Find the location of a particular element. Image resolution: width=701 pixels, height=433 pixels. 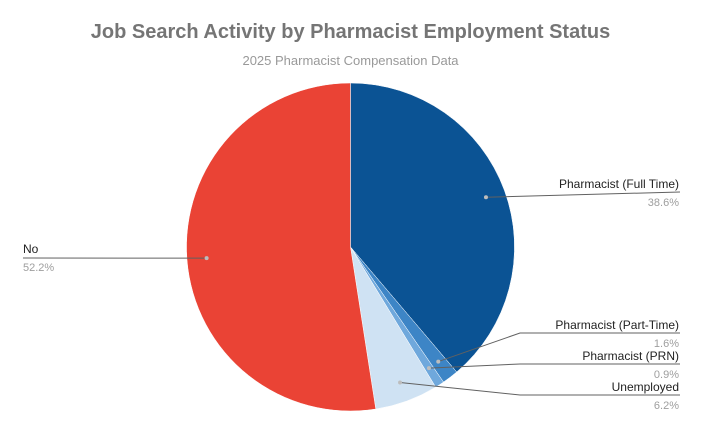

slice-label-pharmacist-part-time: Pharmacist (Part-Time) is located at coordinates (617, 325).